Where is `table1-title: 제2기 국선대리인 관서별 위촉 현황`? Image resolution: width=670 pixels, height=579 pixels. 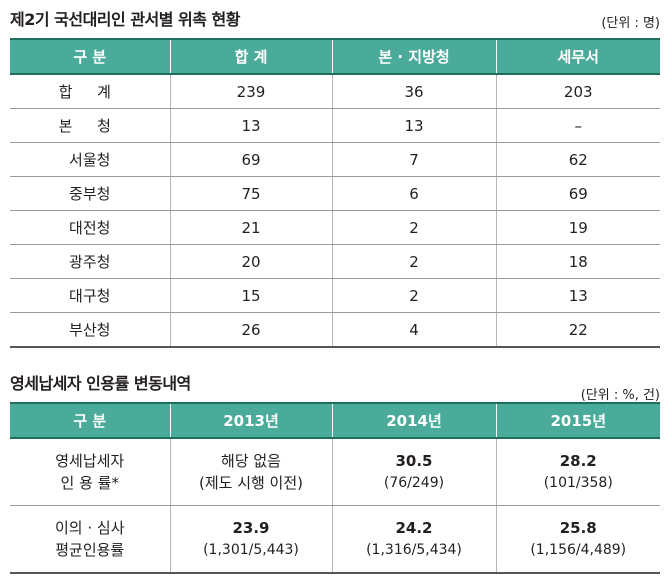 table1-title: 제2기 국선대리인 관서별 위촉 현황 is located at coordinates (125, 19).